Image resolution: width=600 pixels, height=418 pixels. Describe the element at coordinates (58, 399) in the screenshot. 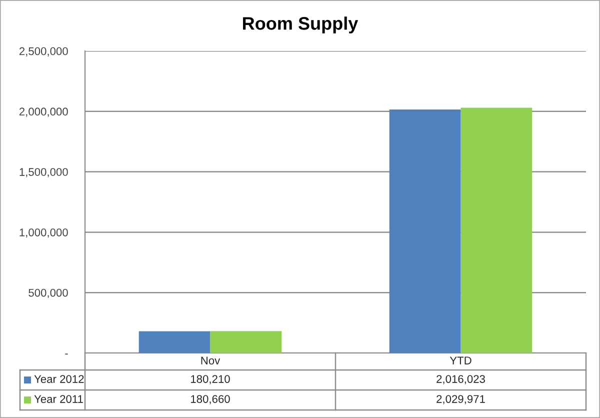

I see `legend-label: Year 2011` at that location.